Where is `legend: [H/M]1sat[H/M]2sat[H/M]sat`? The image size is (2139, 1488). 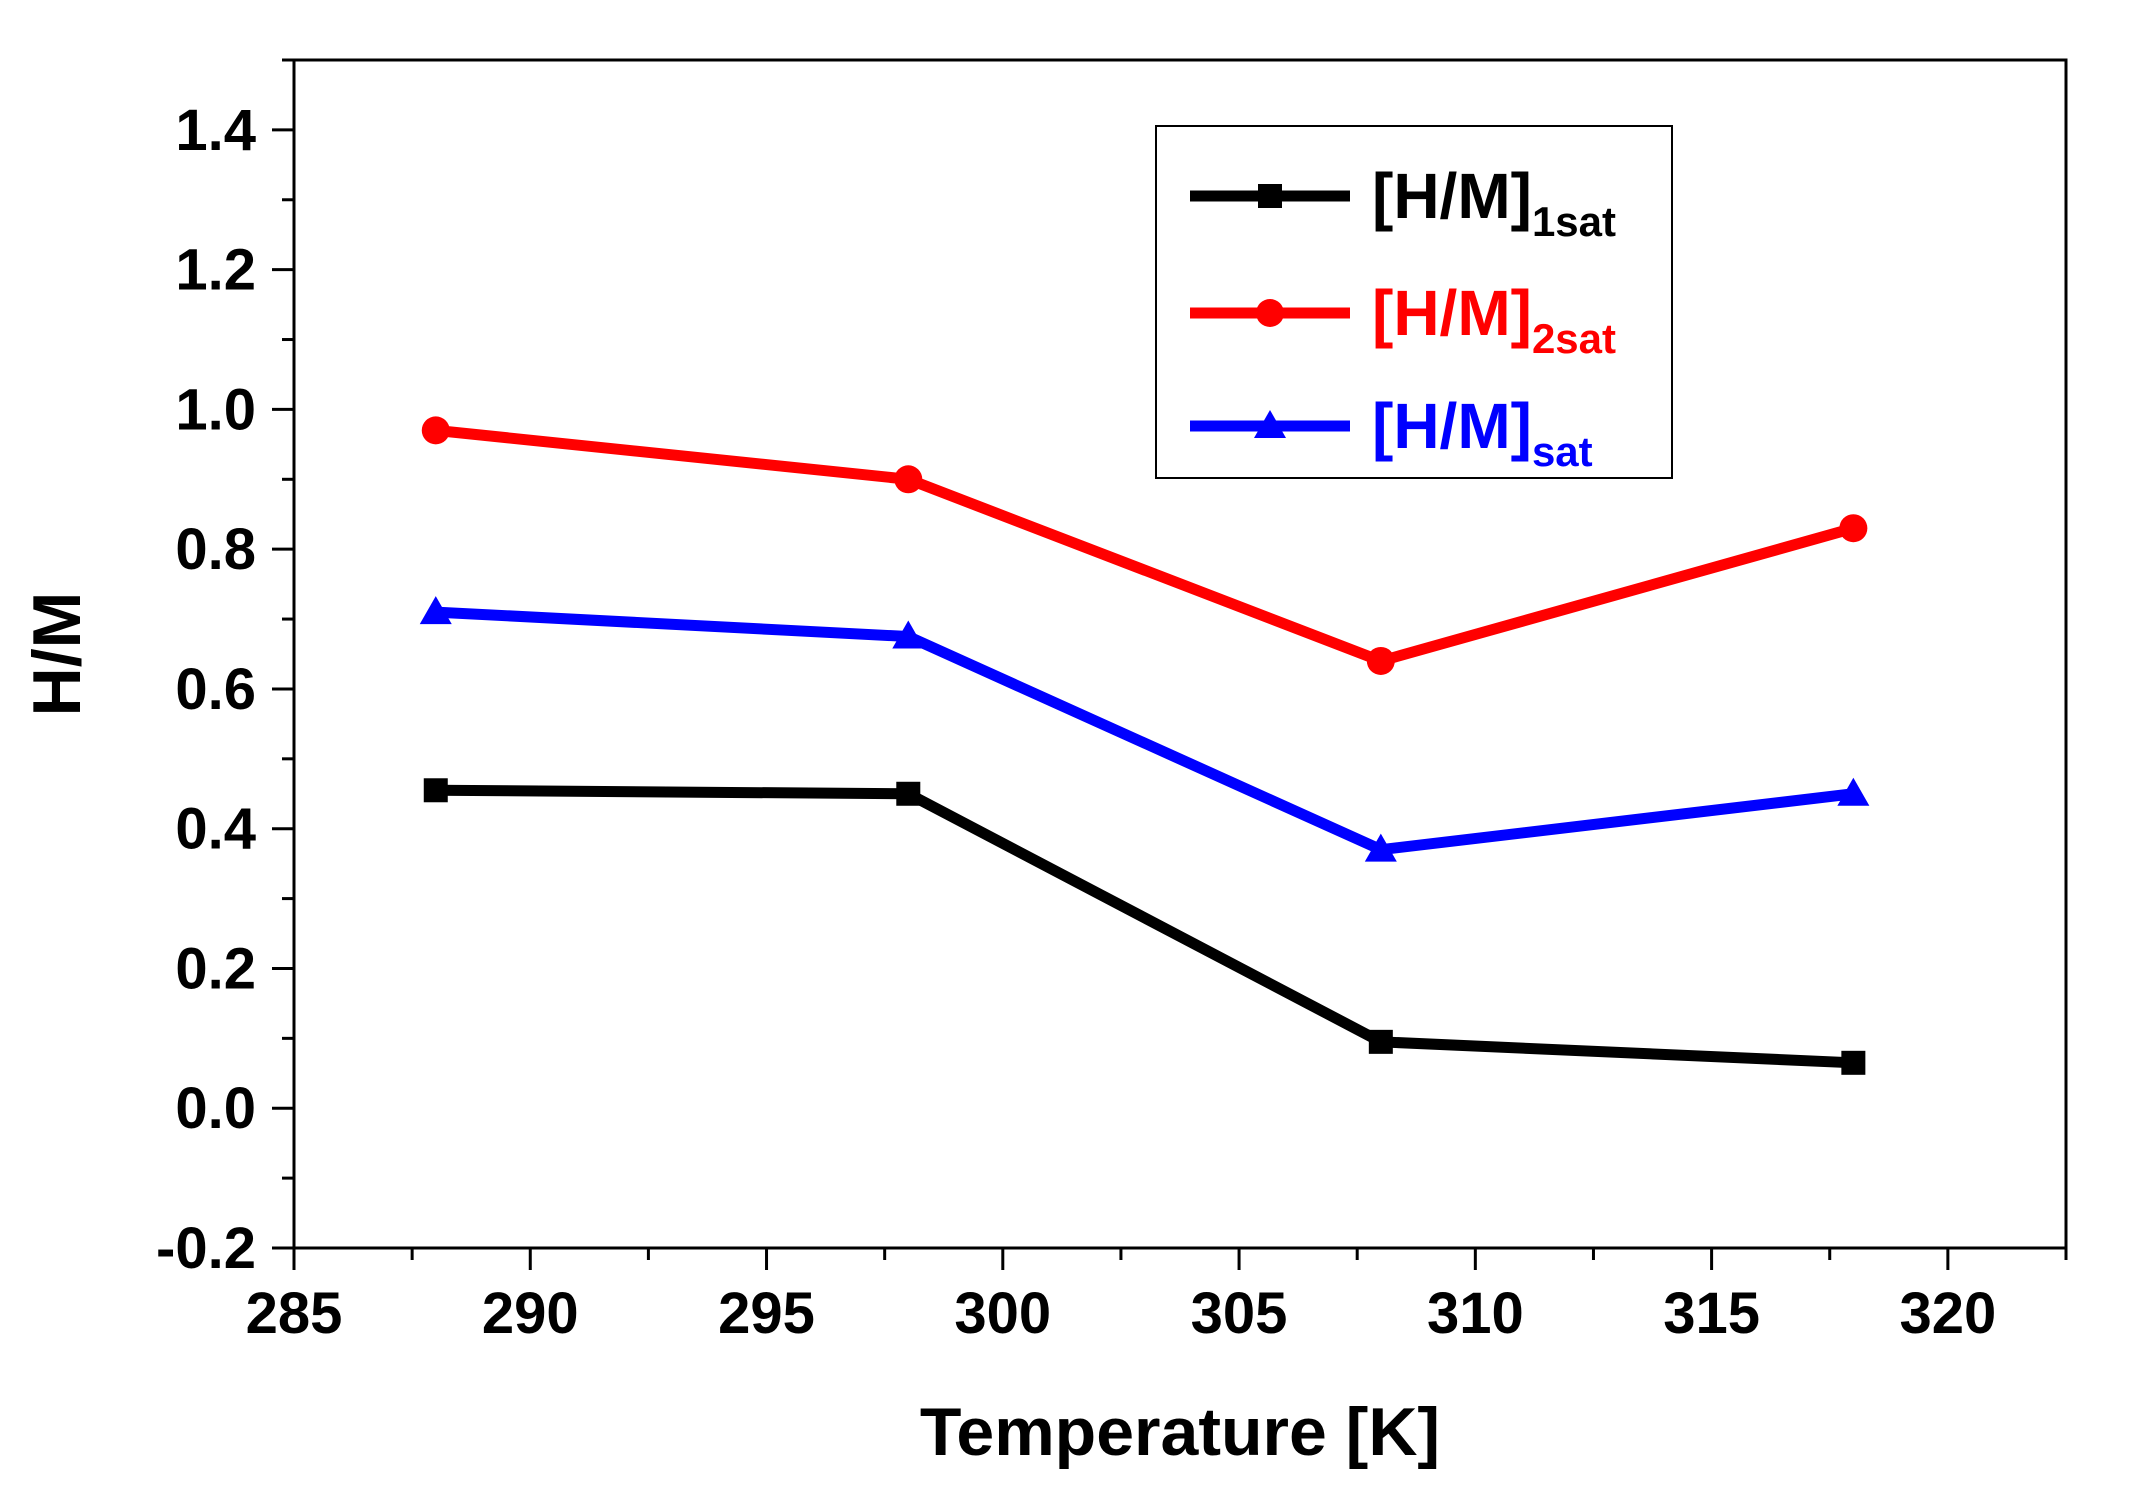
legend: [H/M]1sat[H/M]2sat[H/M]sat is located at coordinates (1414, 302).